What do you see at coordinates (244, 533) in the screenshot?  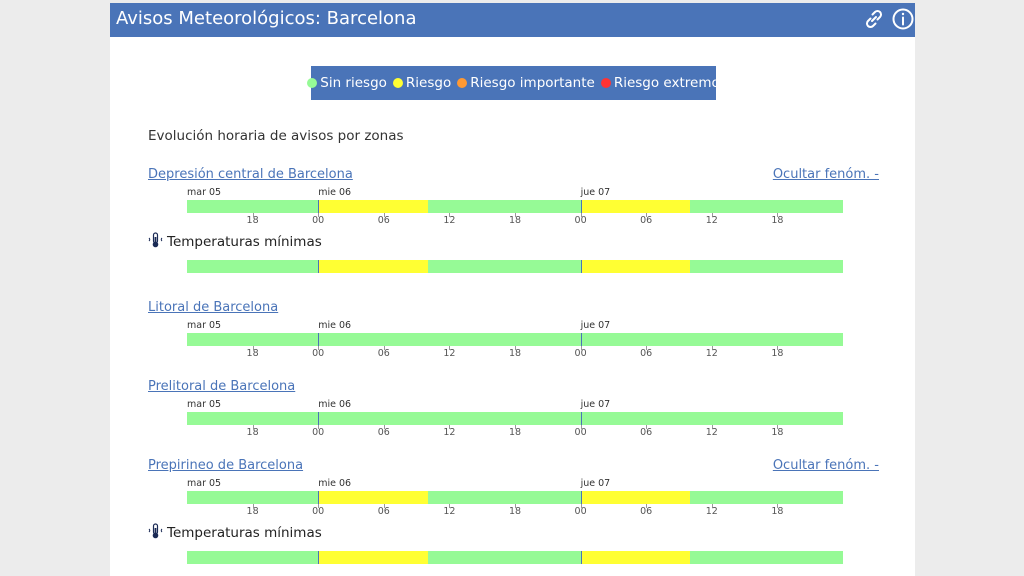 I see `phenomenon-name: Temperaturas mínimas` at bounding box center [244, 533].